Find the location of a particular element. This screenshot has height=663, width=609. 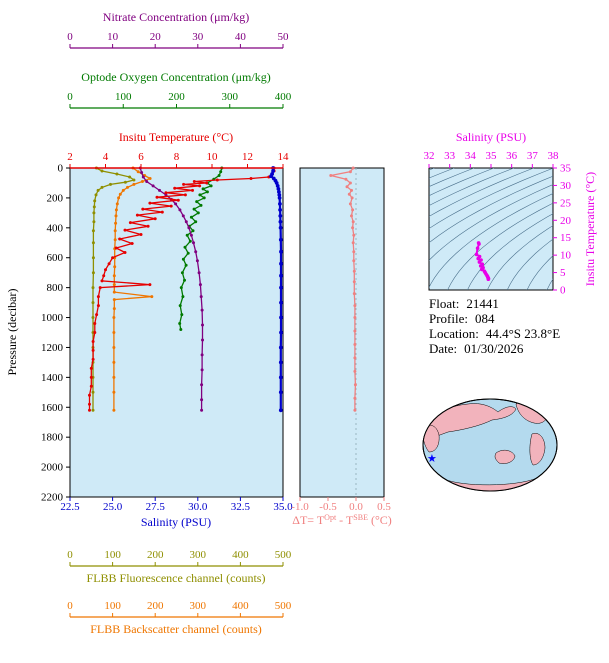

ts-temperature-tick-label: 15 is located at coordinates (566, 238).